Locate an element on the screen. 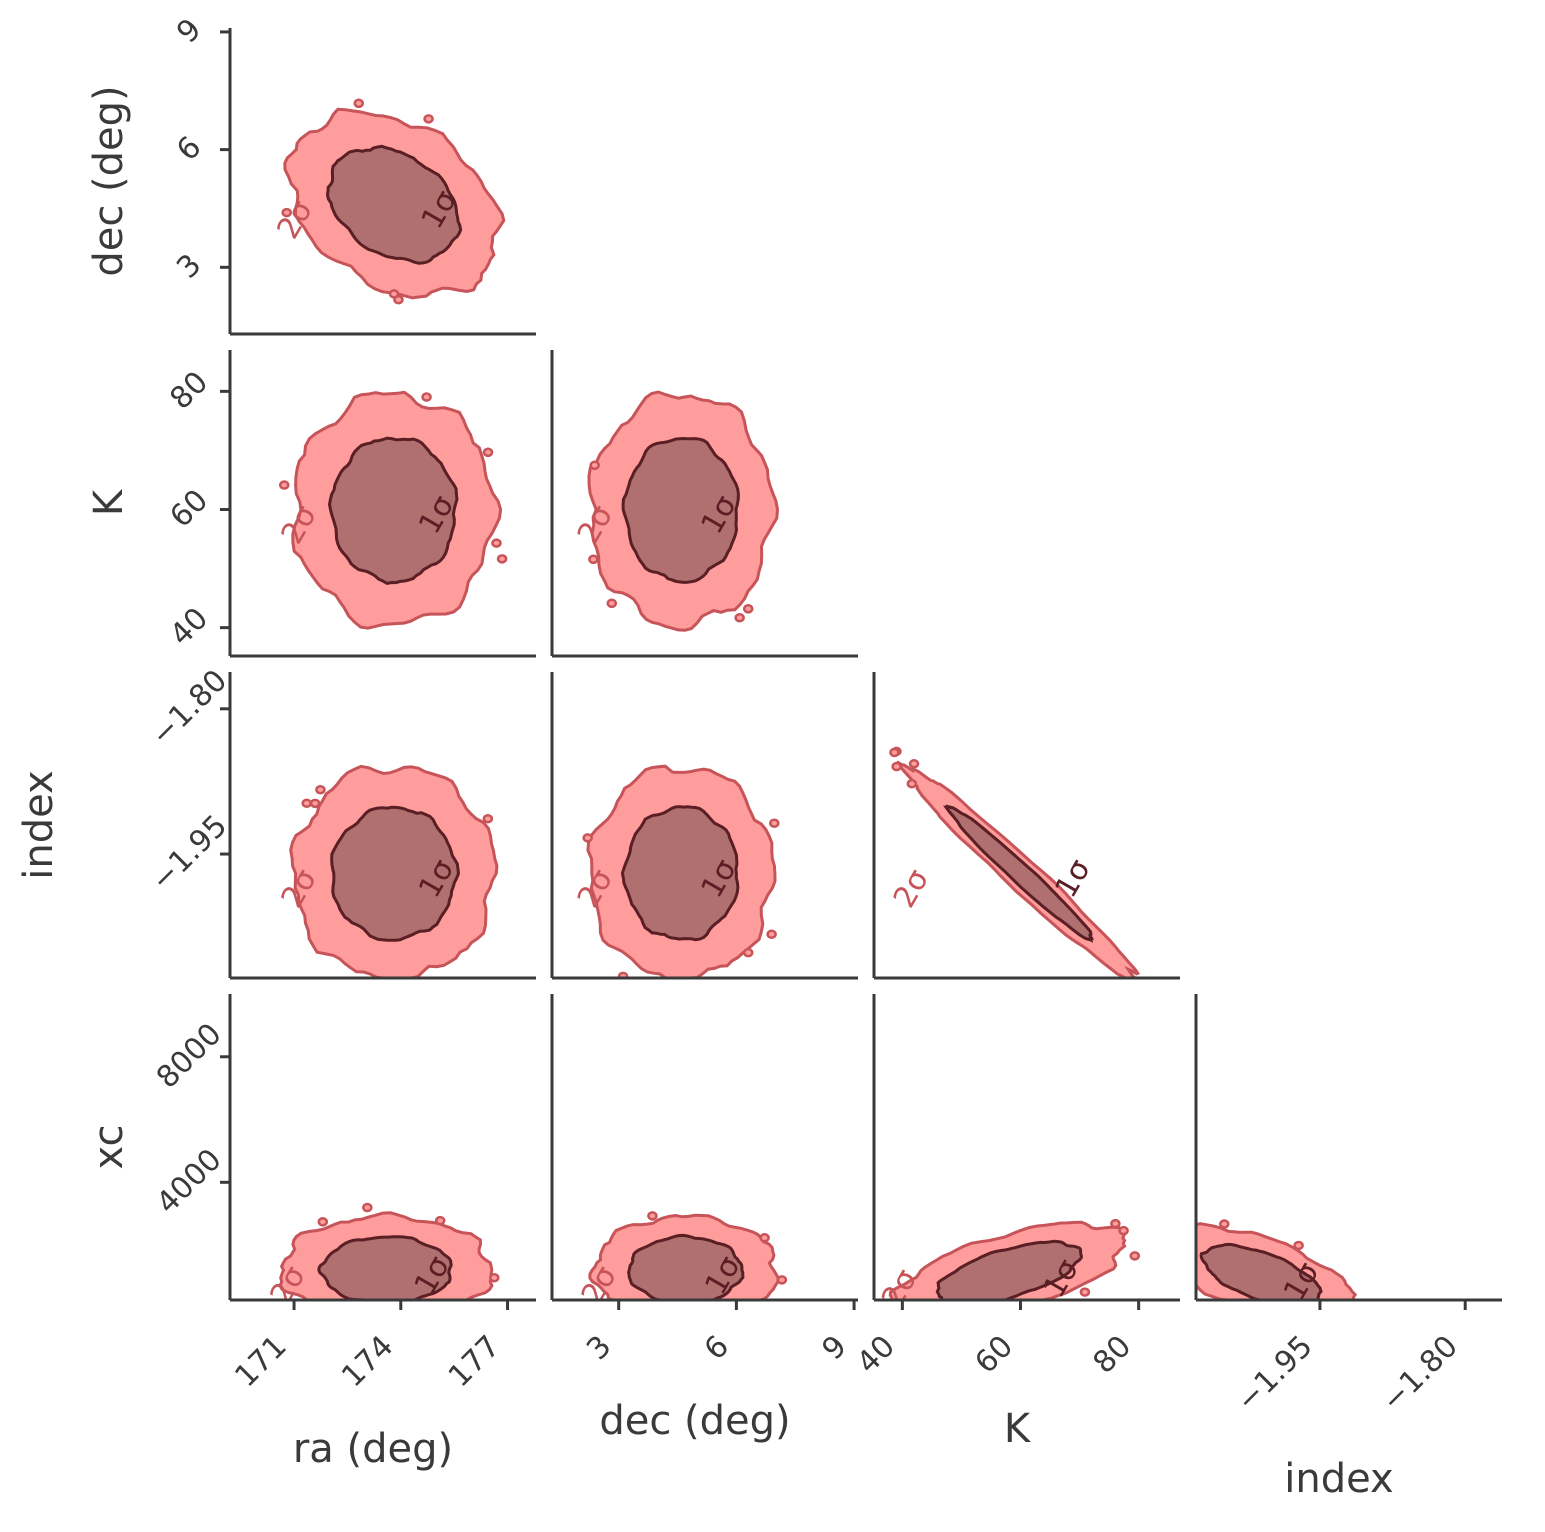 This screenshot has width=1545, height=1532. y-tick-label: 3 is located at coordinates (189, 266).